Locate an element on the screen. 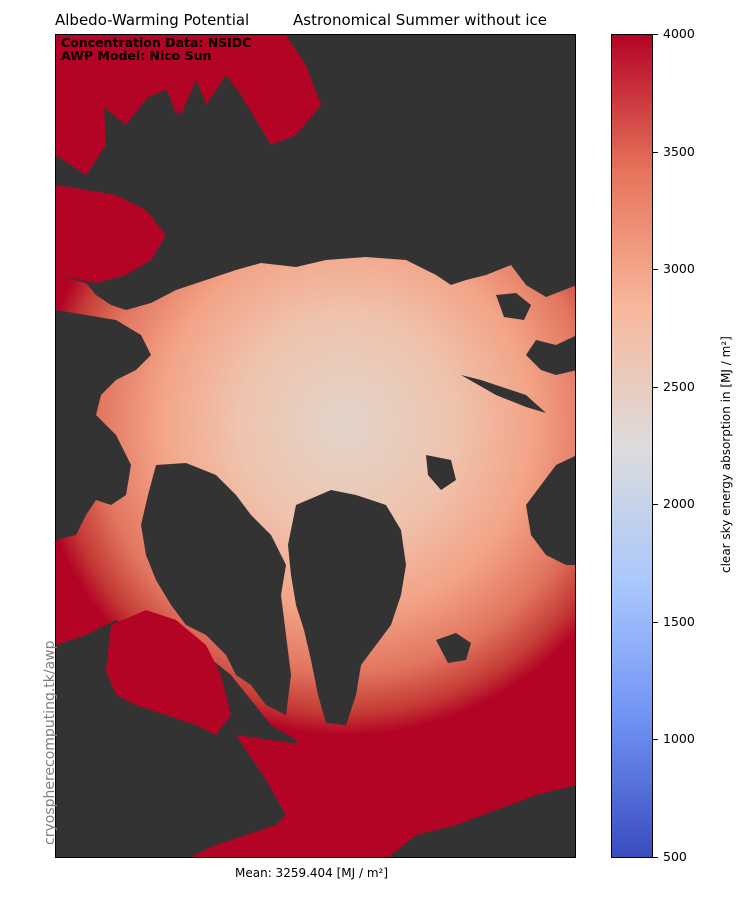  high-awp-hudson is located at coordinates (168, 672).